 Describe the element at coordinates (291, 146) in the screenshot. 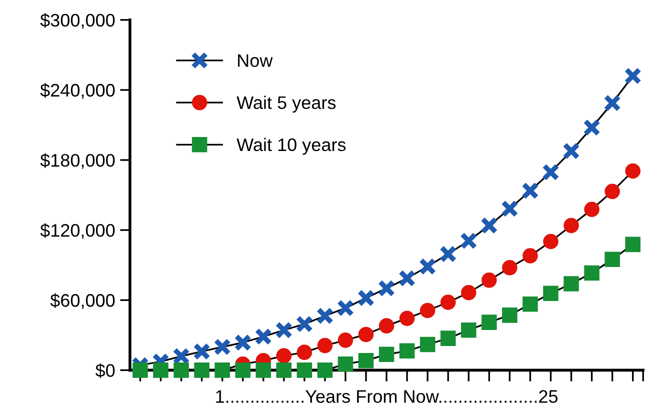

I see `legend-label: Wait 10 years` at that location.